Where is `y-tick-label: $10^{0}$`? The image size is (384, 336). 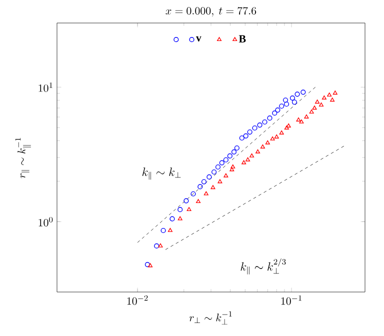
y-tick-label: $10^{0}$ is located at coordinates (45, 221).